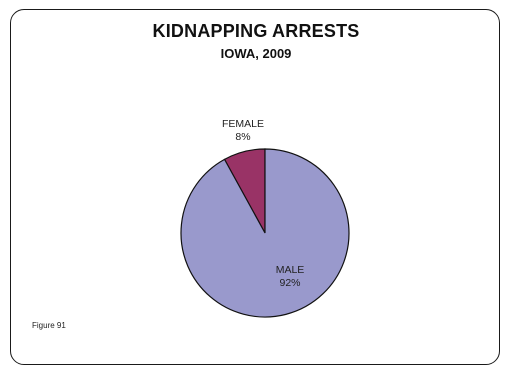  I want to click on chart-subtitle: IOWA, 2009, so click(256, 53).